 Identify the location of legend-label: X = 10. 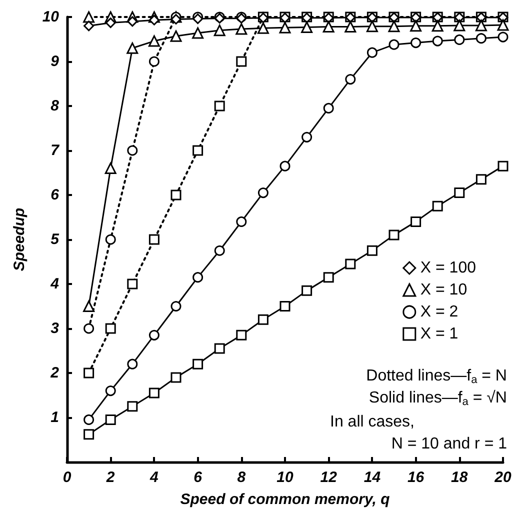
(444, 290).